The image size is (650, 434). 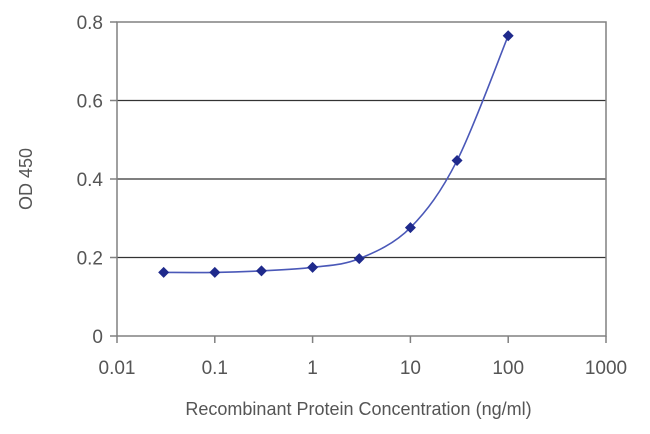 What do you see at coordinates (312, 368) in the screenshot?
I see `x-tick-label: 1` at bounding box center [312, 368].